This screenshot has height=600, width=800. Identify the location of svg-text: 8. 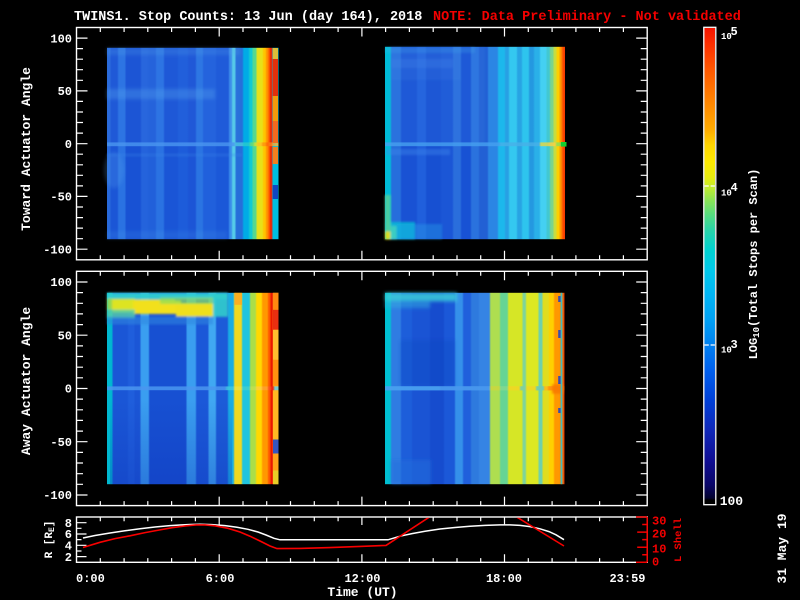
(68, 524).